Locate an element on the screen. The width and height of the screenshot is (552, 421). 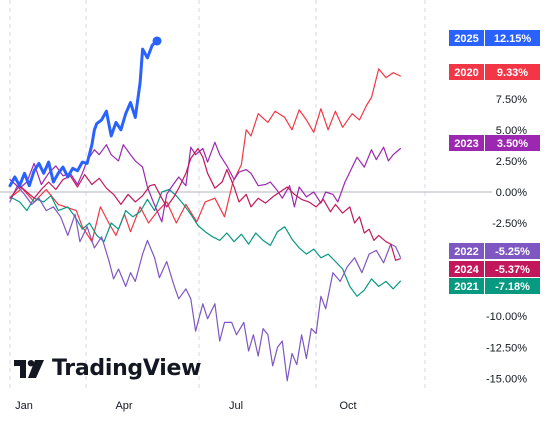
legend-value-2024: -5.37% is located at coordinates (512, 270).